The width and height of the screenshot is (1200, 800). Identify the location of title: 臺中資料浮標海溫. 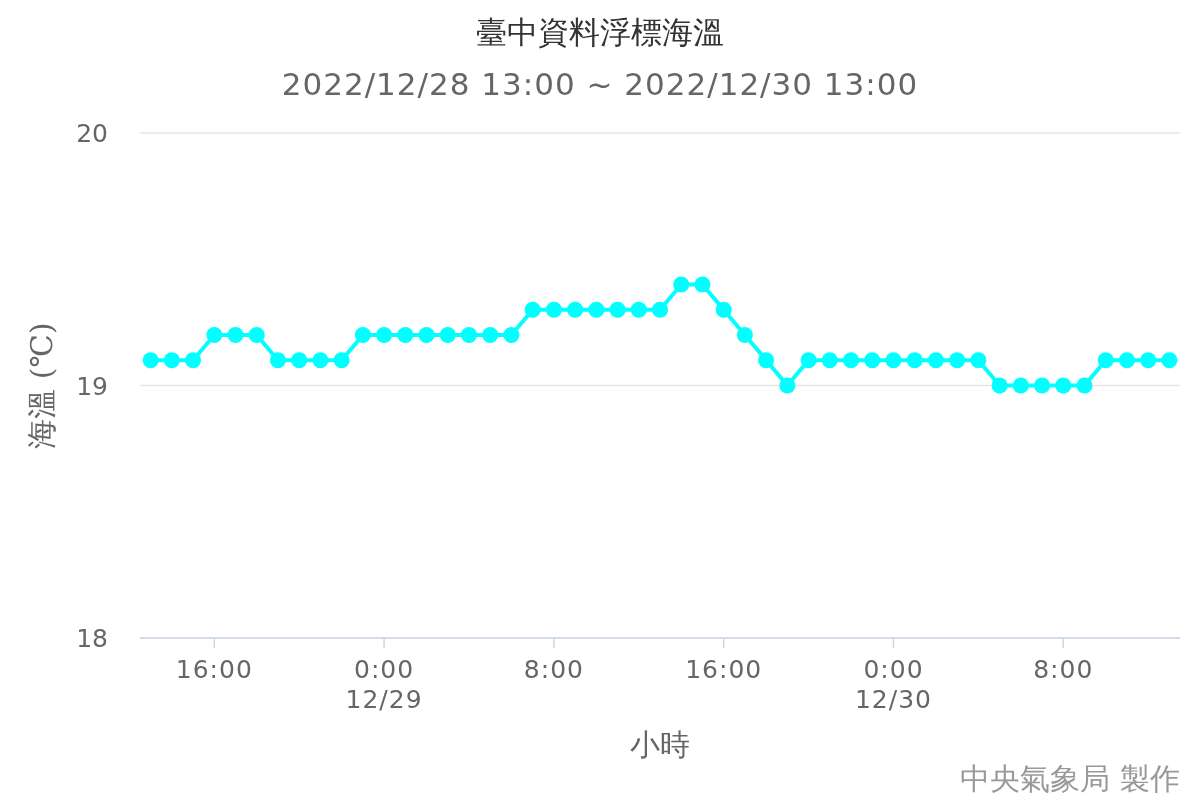
(600, 32).